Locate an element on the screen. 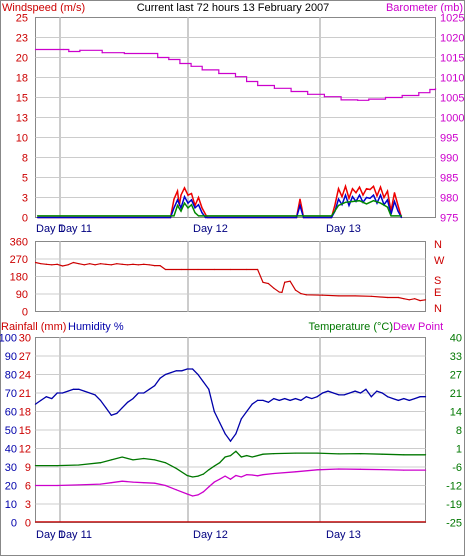  humidity-tick: 60 is located at coordinates (11, 413).